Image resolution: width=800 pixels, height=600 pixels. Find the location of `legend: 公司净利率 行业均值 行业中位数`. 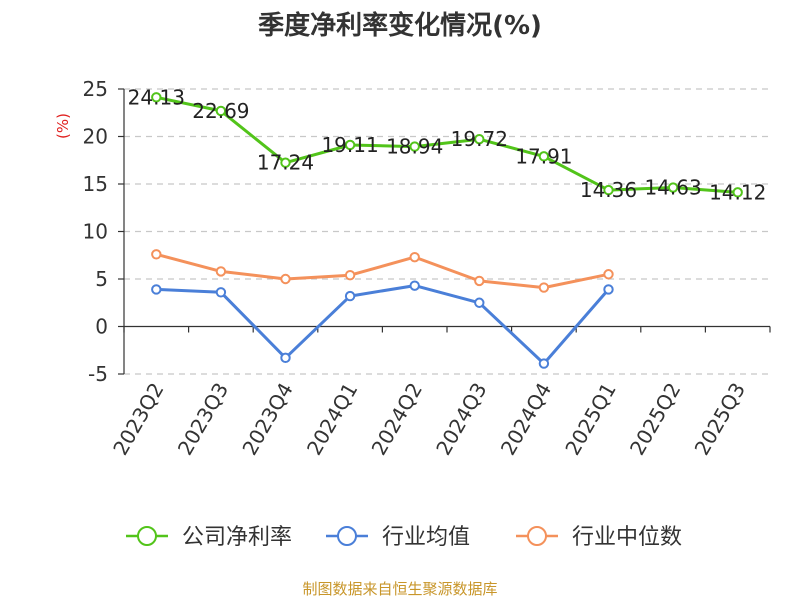

legend: 公司净利率 行业均值 行业中位数 is located at coordinates (404, 537).